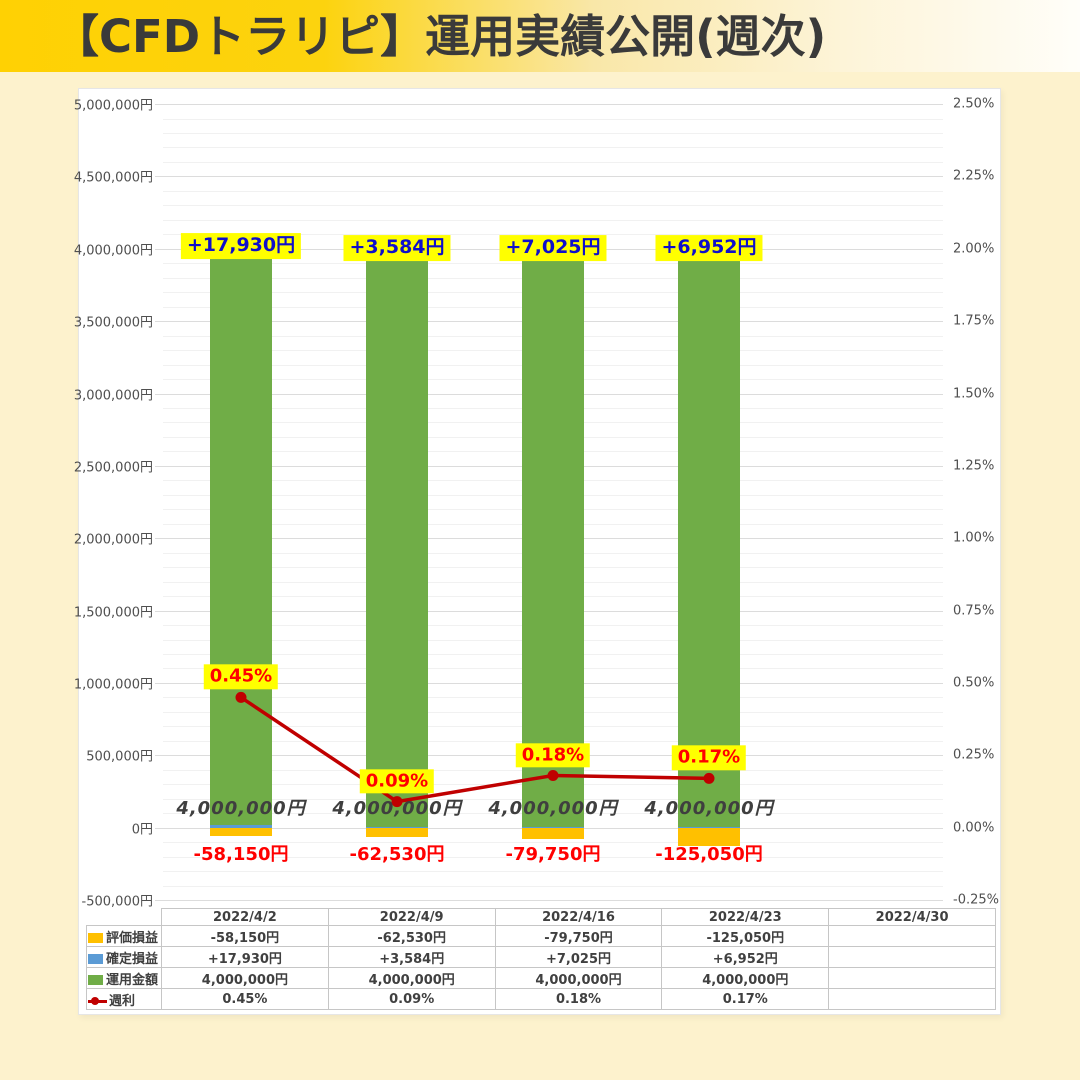 The width and height of the screenshot is (1080, 1080). Describe the element at coordinates (745, 936) in the screenshot. I see `table-cell: -125,050円` at that location.